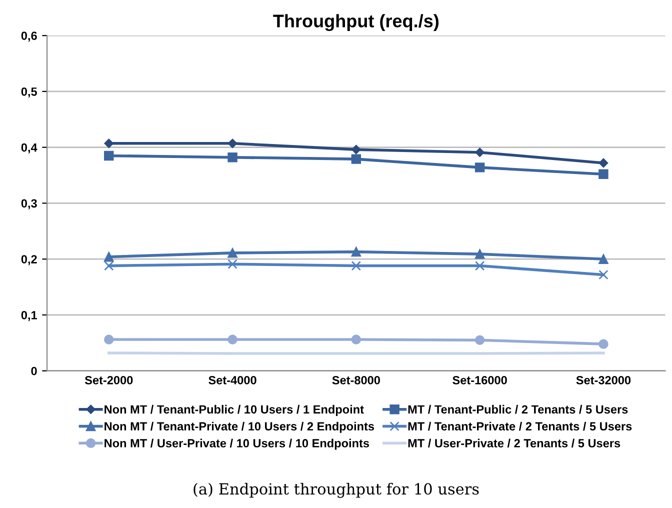  Describe the element at coordinates (29, 316) in the screenshot. I see `y-tick-label: 0,1` at that location.